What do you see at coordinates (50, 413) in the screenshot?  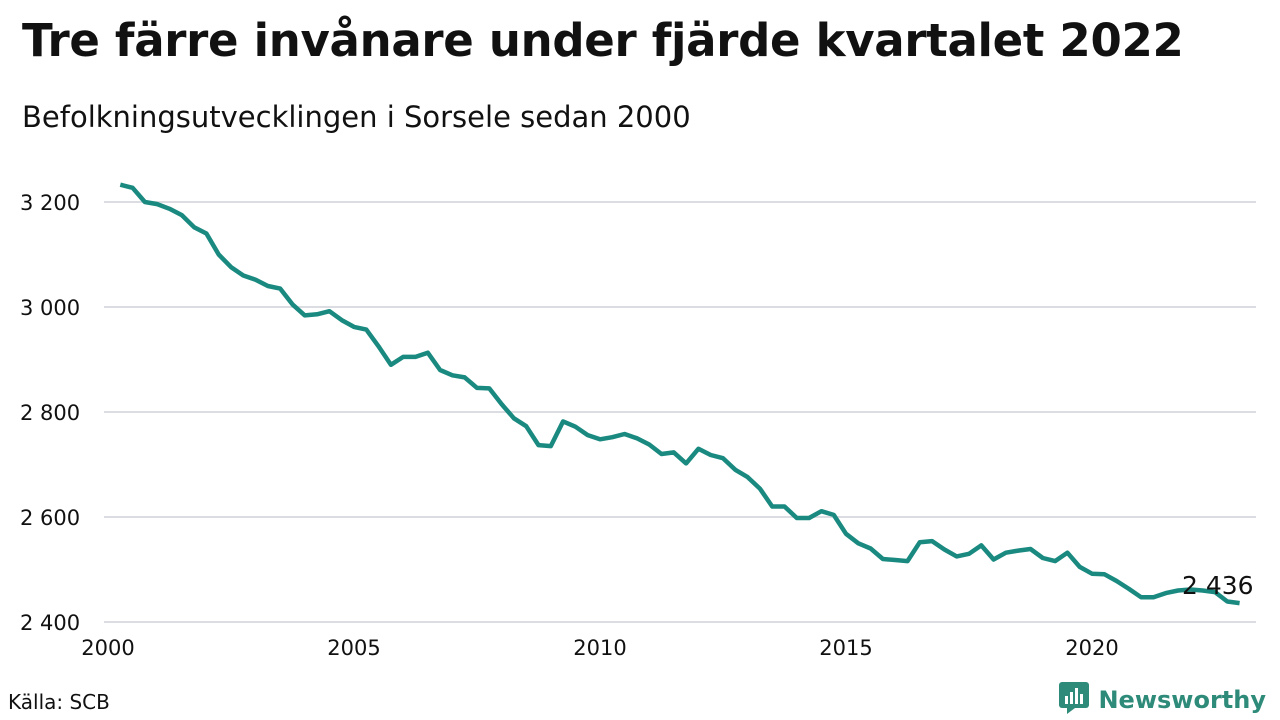 I see `y-tick-label: 2 800` at bounding box center [50, 413].